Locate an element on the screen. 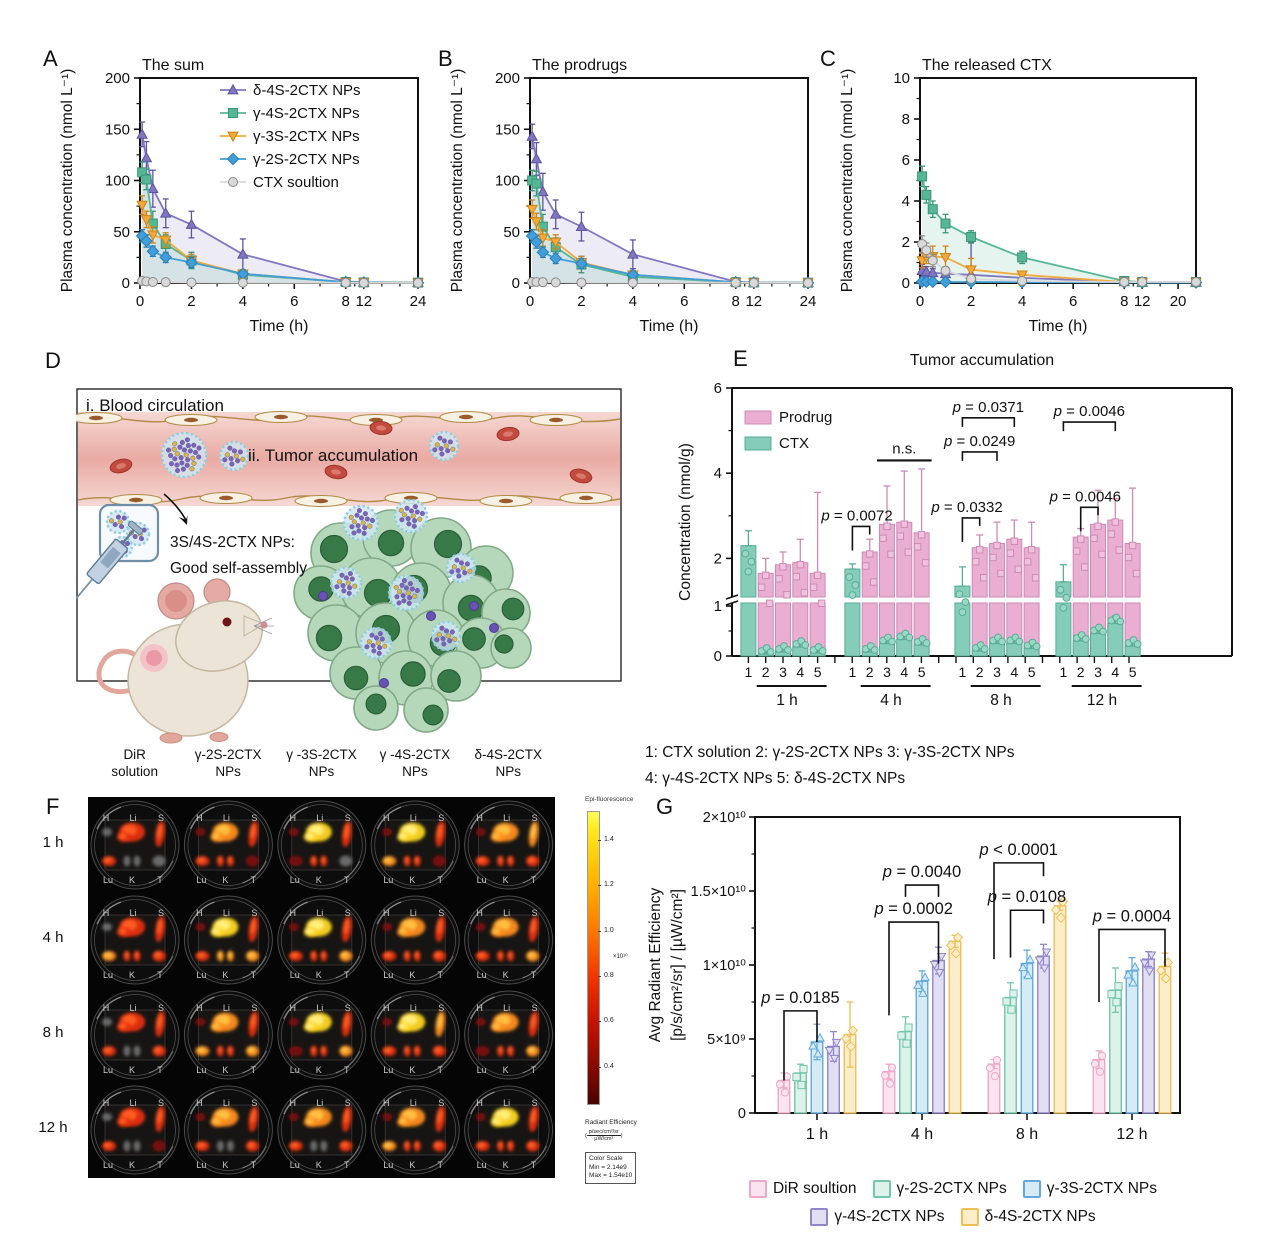 The image size is (1266, 1240). legend-item: DiR soultion is located at coordinates (802, 1189).